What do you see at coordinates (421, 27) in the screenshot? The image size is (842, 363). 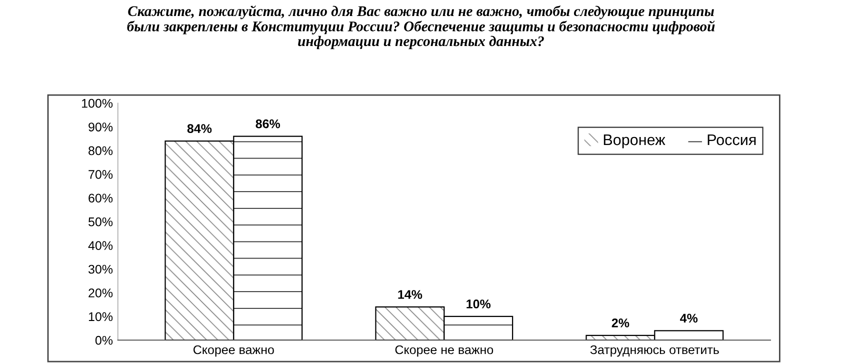 I see `chart-title: Скажите, пожалуйста, лично для Вас важно или не важно, чтобы следующие принципы были закреплены в Конституции России? Обеспечение защиты и безопасности цифровой информации и персональных данных?` at bounding box center [421, 27].